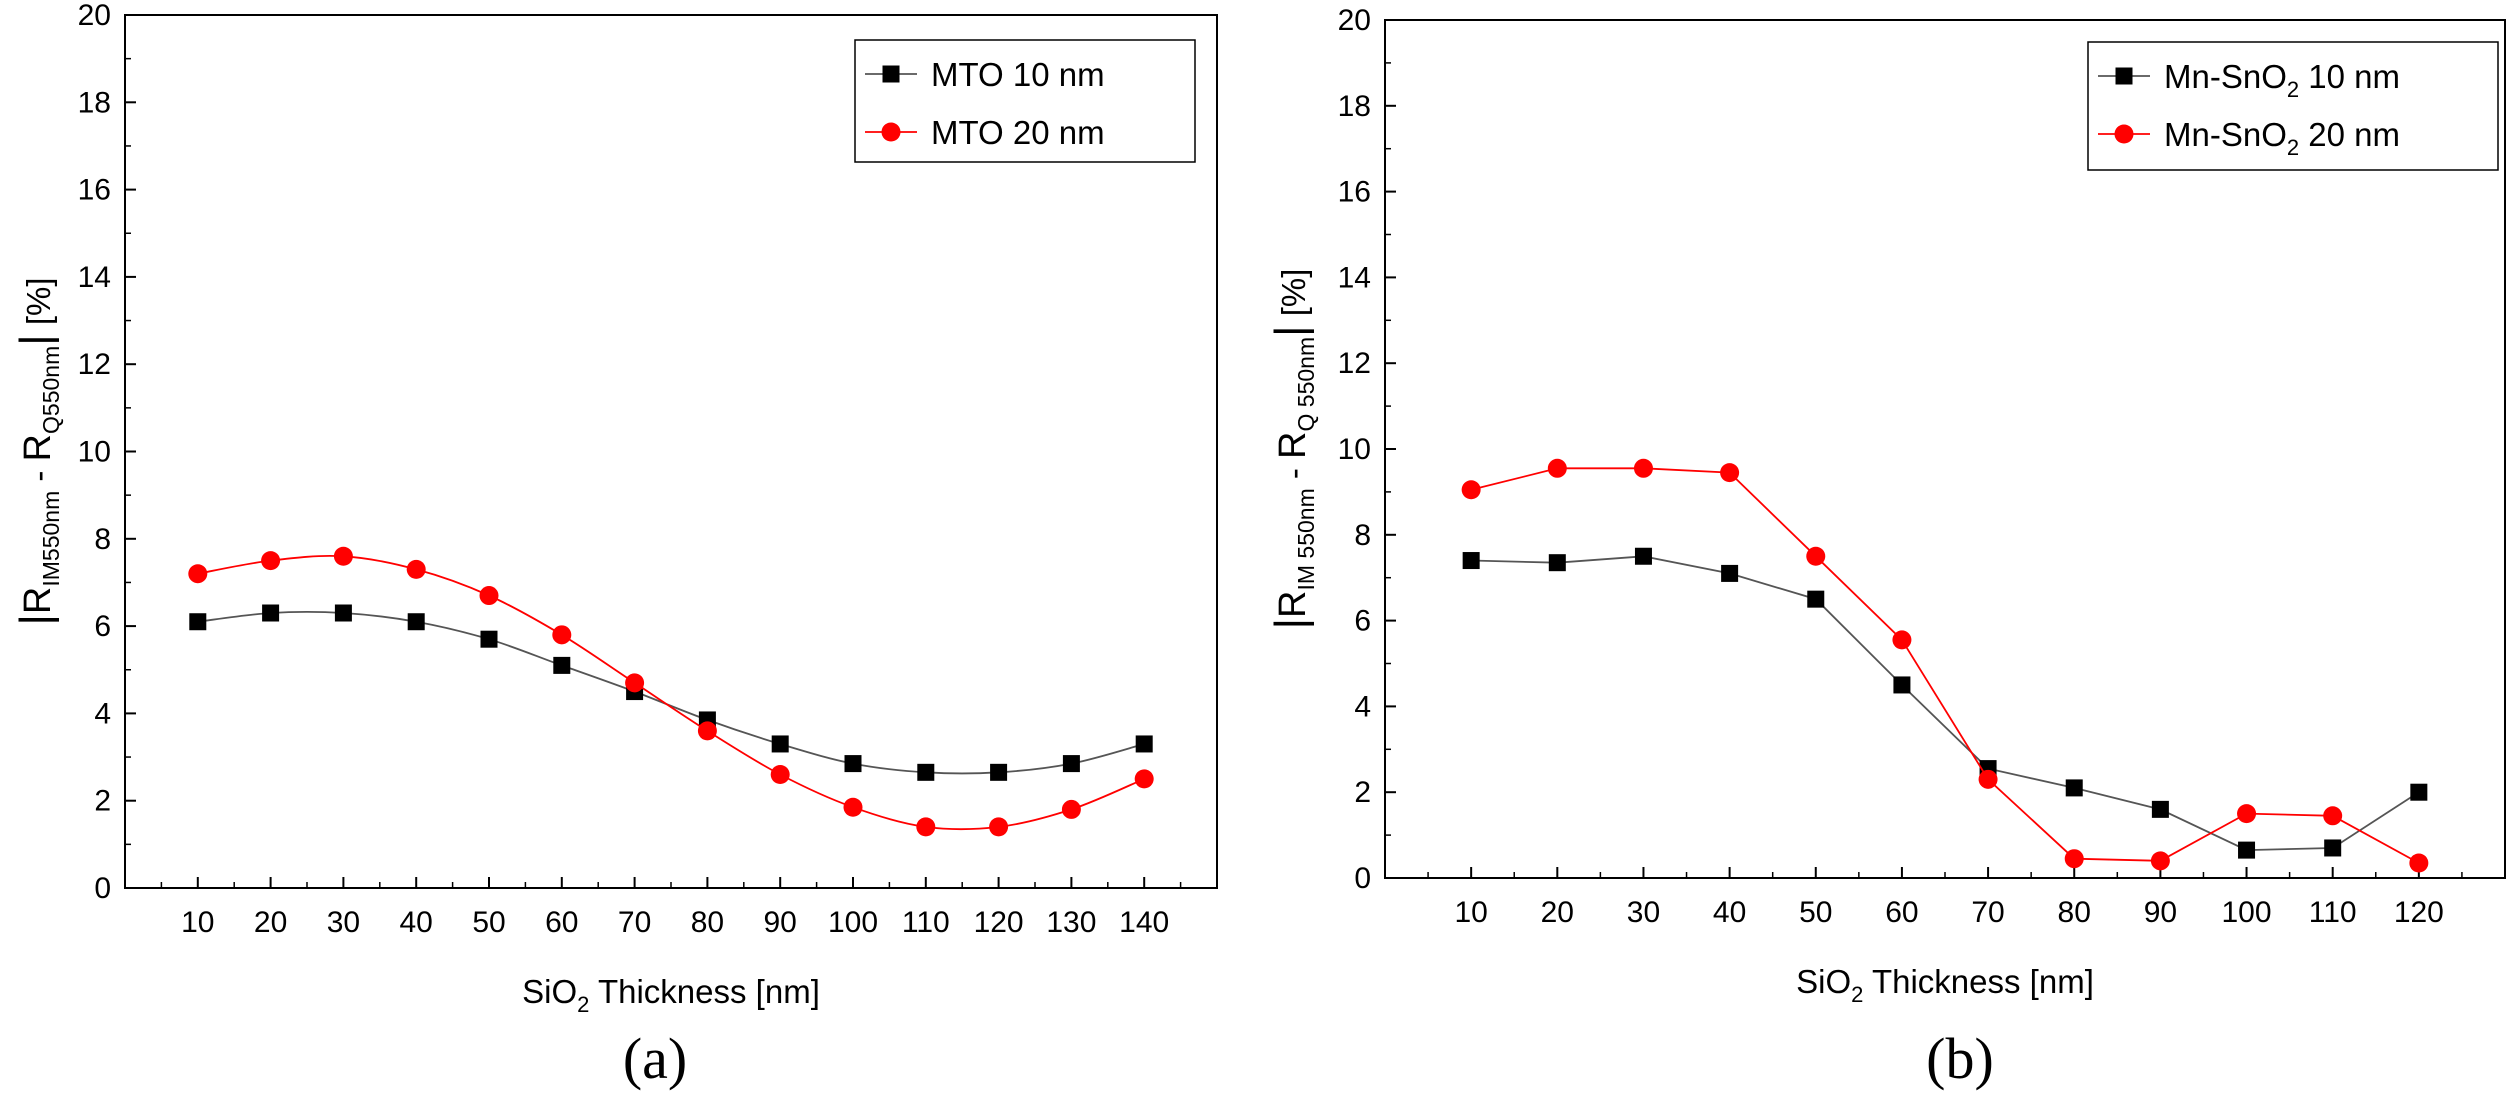  Describe the element at coordinates (999, 922) in the screenshot. I see `x-tick-label: 120` at that location.